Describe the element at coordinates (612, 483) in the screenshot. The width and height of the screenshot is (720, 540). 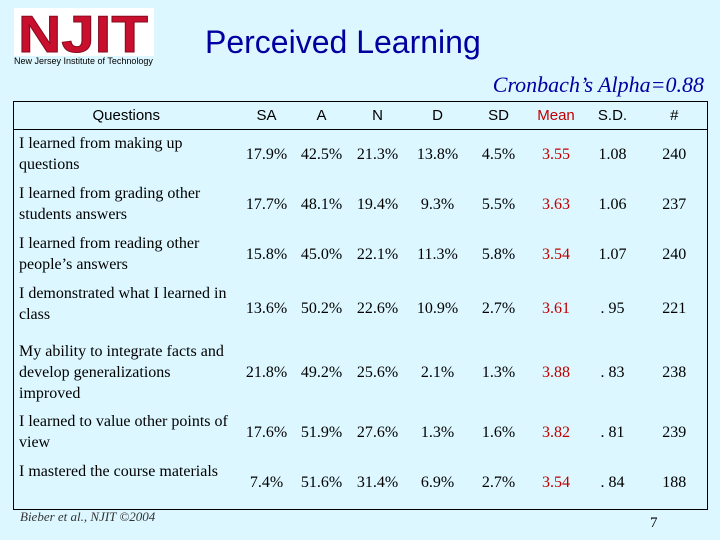
I see `std-dev-cell: . 84` at that location.